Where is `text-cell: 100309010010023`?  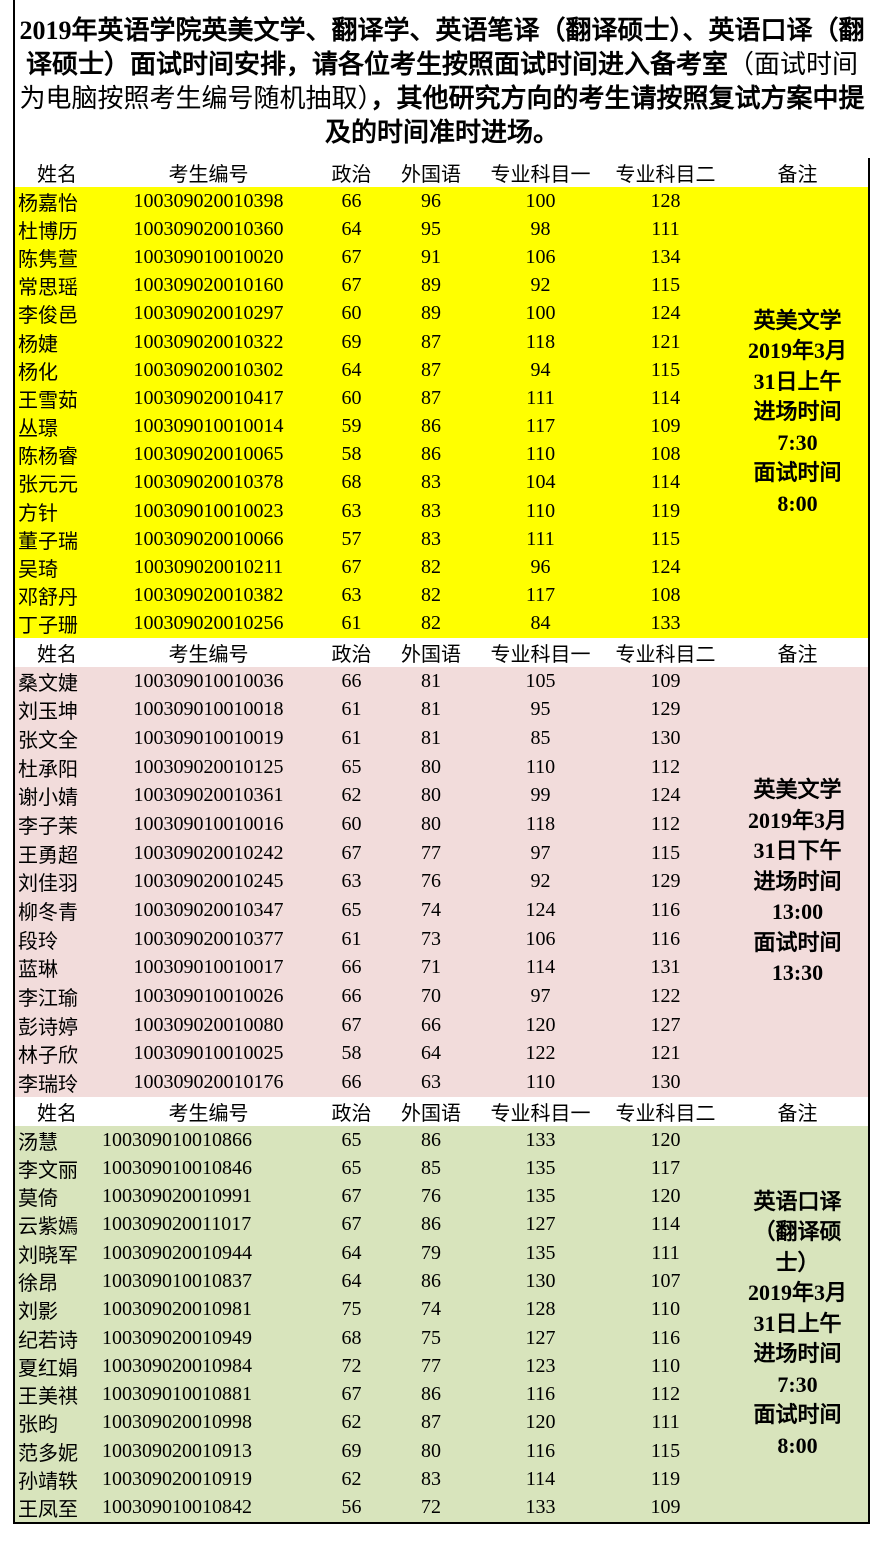 text-cell: 100309010010023 is located at coordinates (209, 512).